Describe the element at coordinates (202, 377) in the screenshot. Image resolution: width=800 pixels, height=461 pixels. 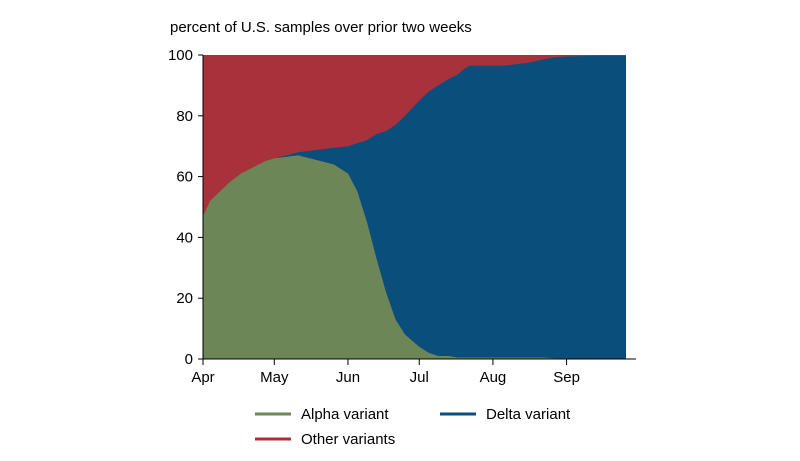
I see `x-tick-label: Apr` at that location.